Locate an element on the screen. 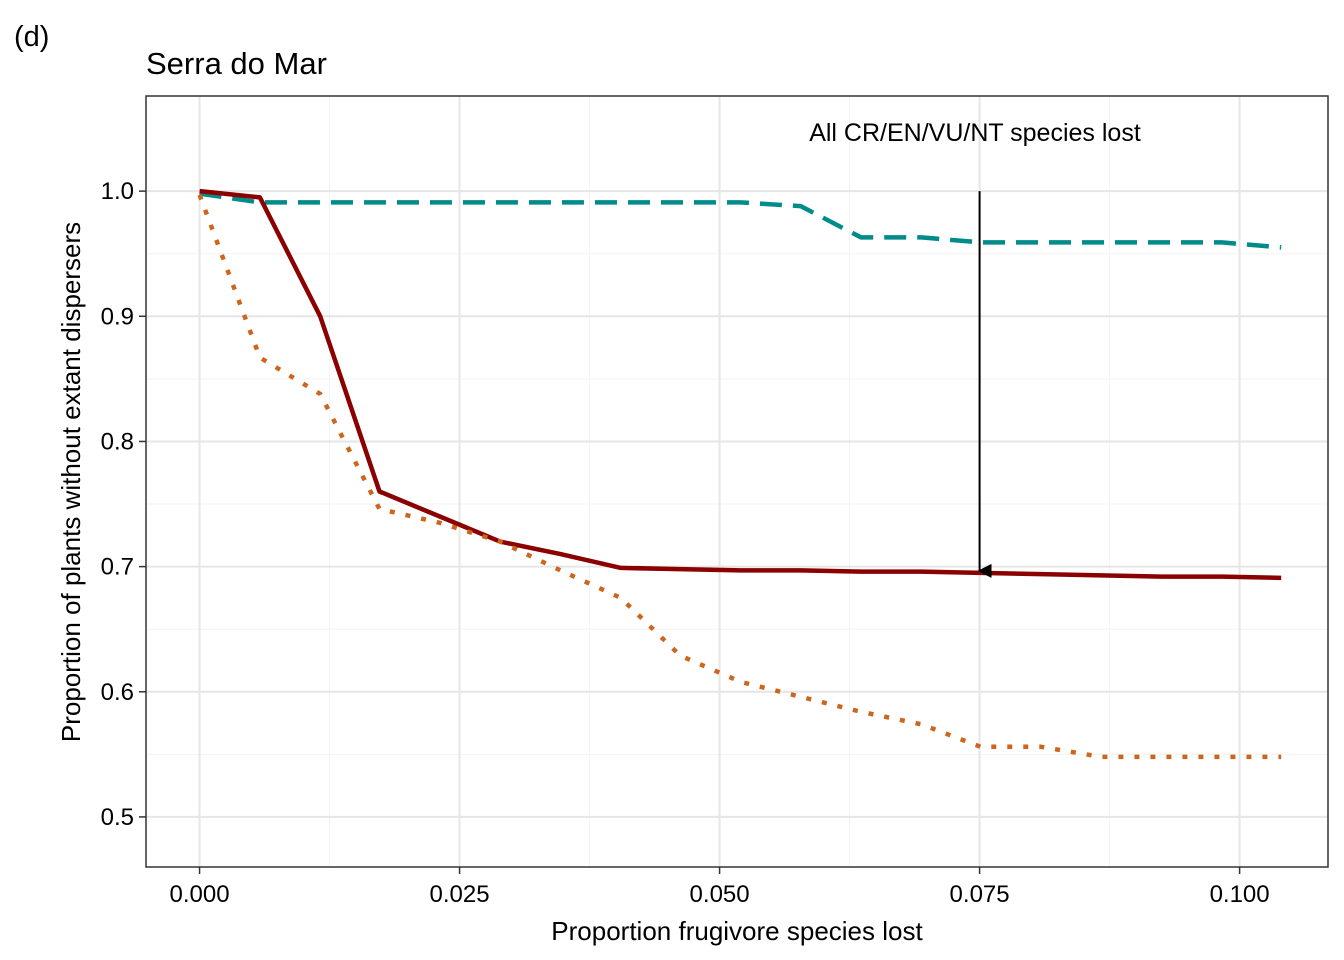  chart-title: Serra do Mar is located at coordinates (236, 63).